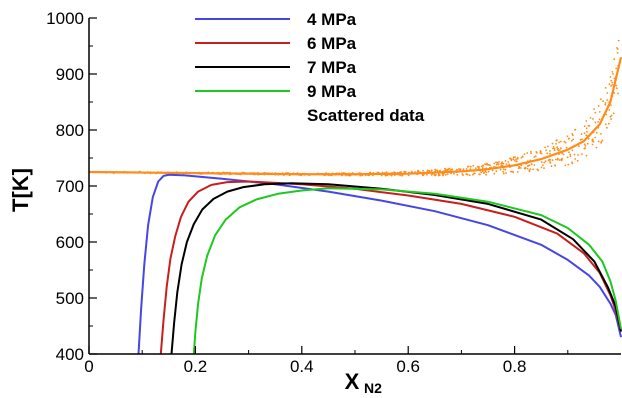 The height and width of the screenshot is (398, 622). What do you see at coordinates (70, 186) in the screenshot?
I see `y-tick-label: 700` at bounding box center [70, 186].